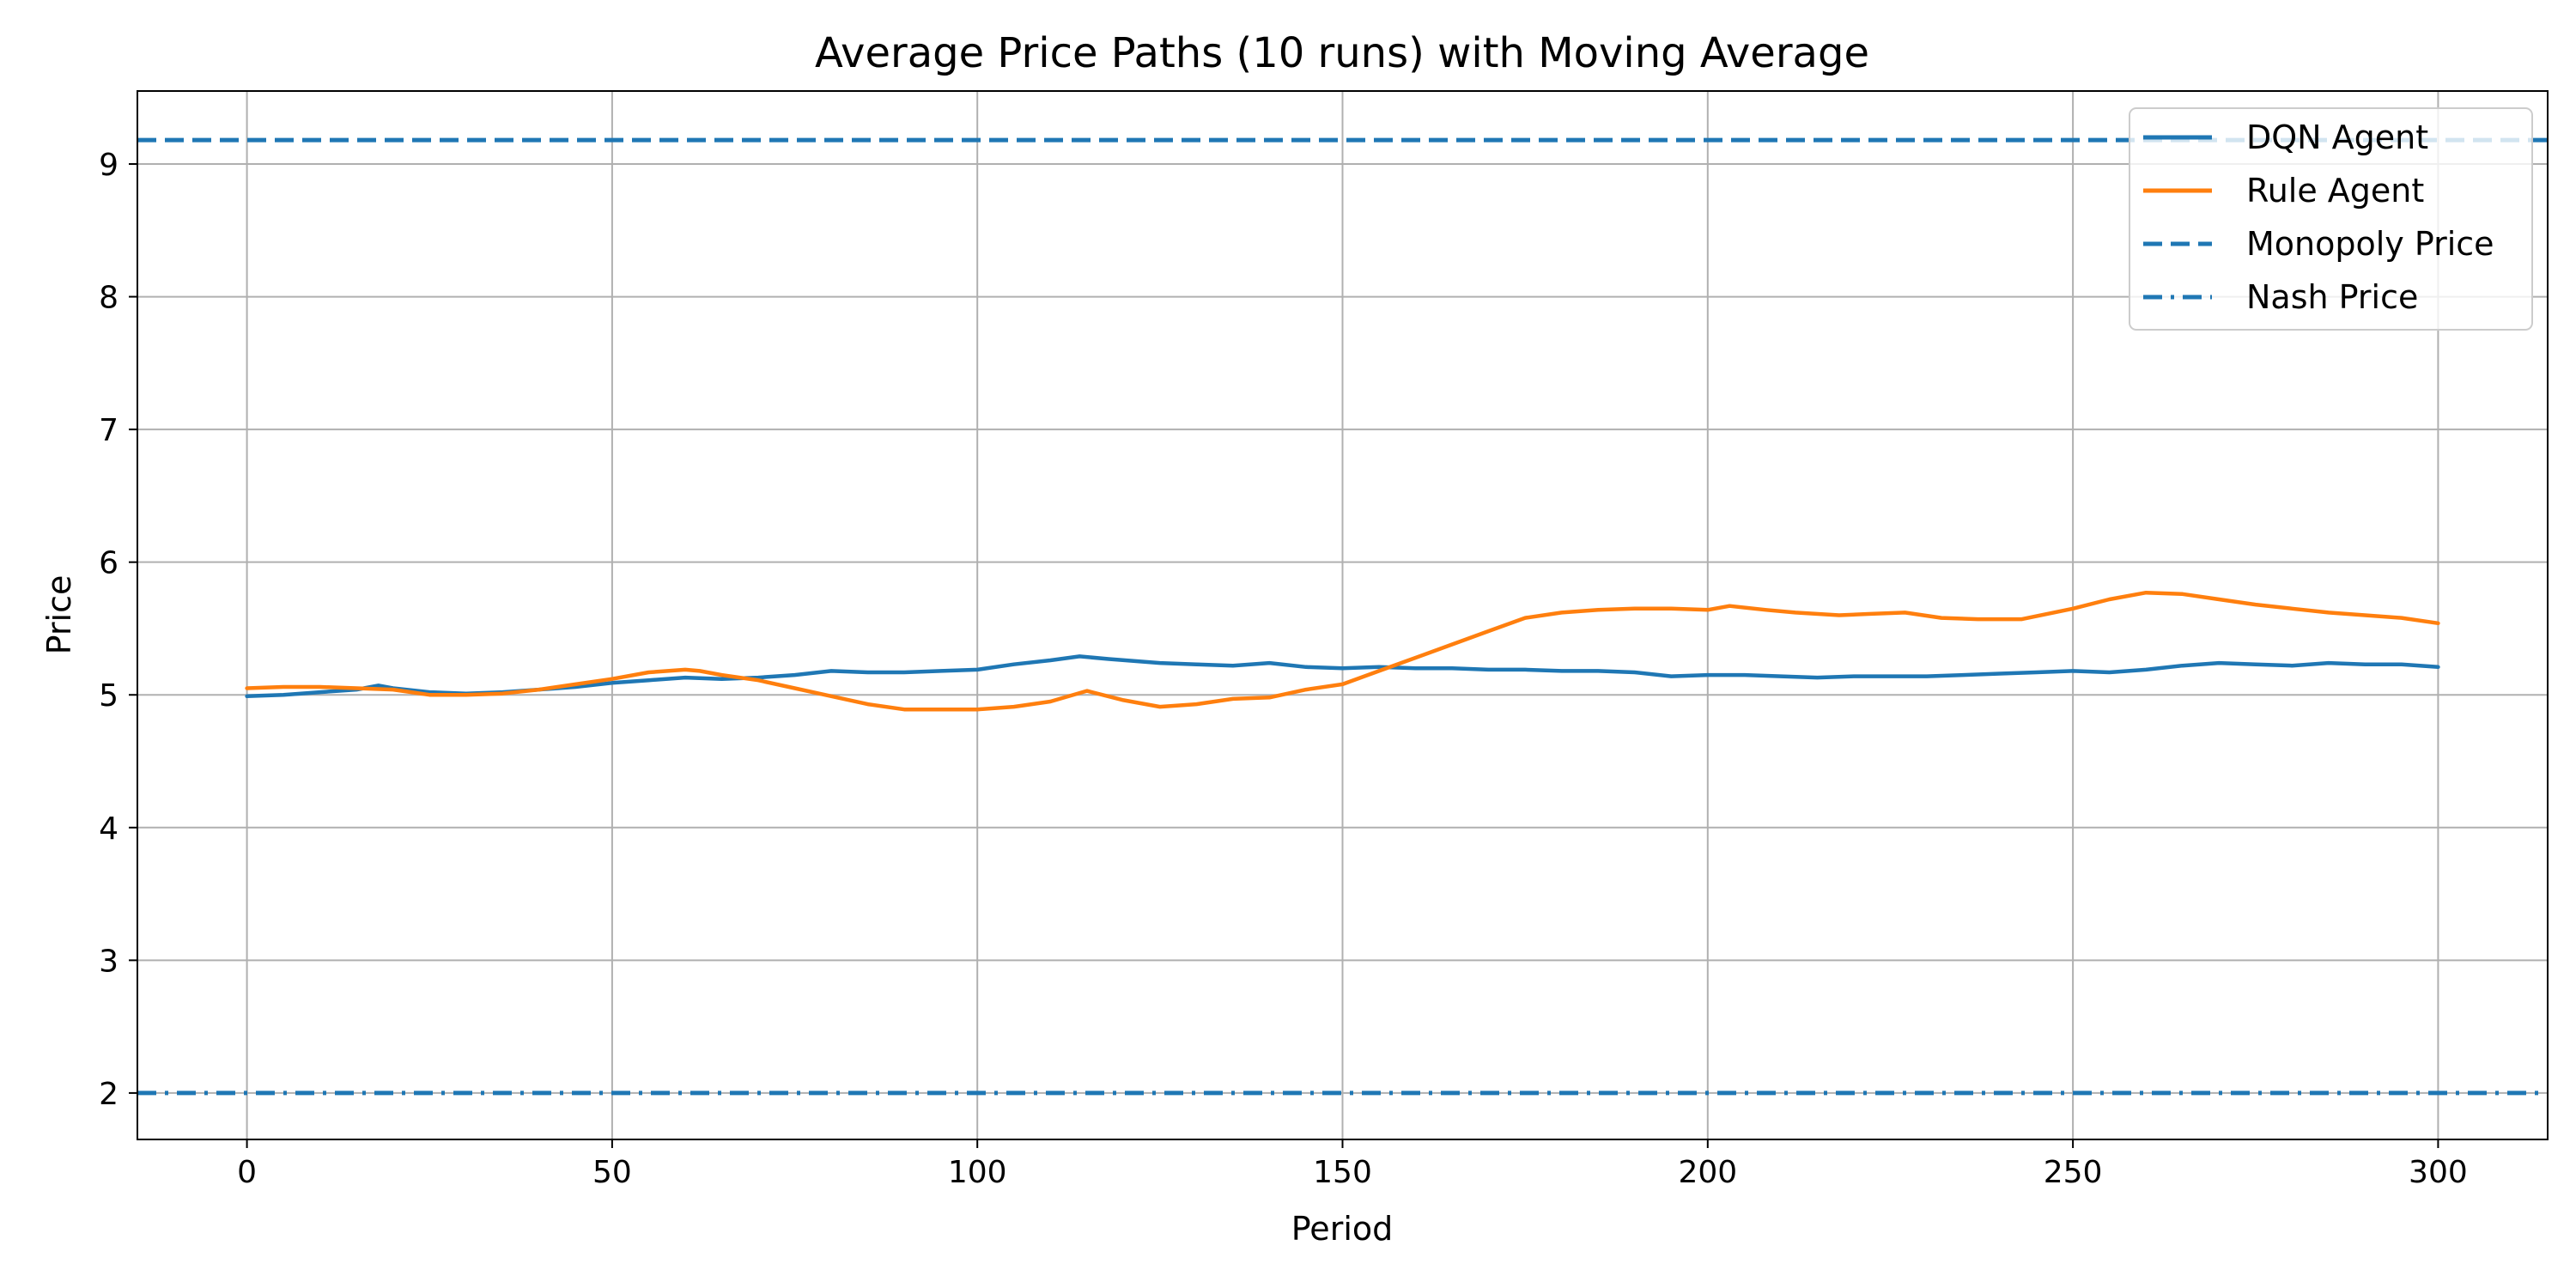 This screenshot has height=1288, width=2576. Describe the element at coordinates (109, 431) in the screenshot. I see `y-tick-label: 7` at that location.